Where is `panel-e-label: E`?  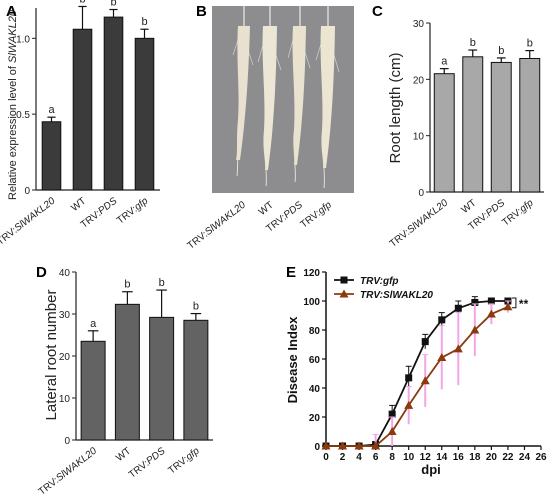
panel-e-label: E is located at coordinates (291, 272).